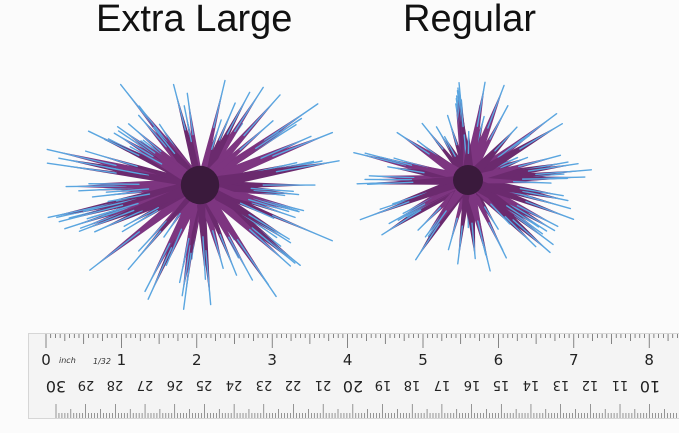 This screenshot has height=433, width=679. I want to click on cm-label: 30, so click(56, 386).